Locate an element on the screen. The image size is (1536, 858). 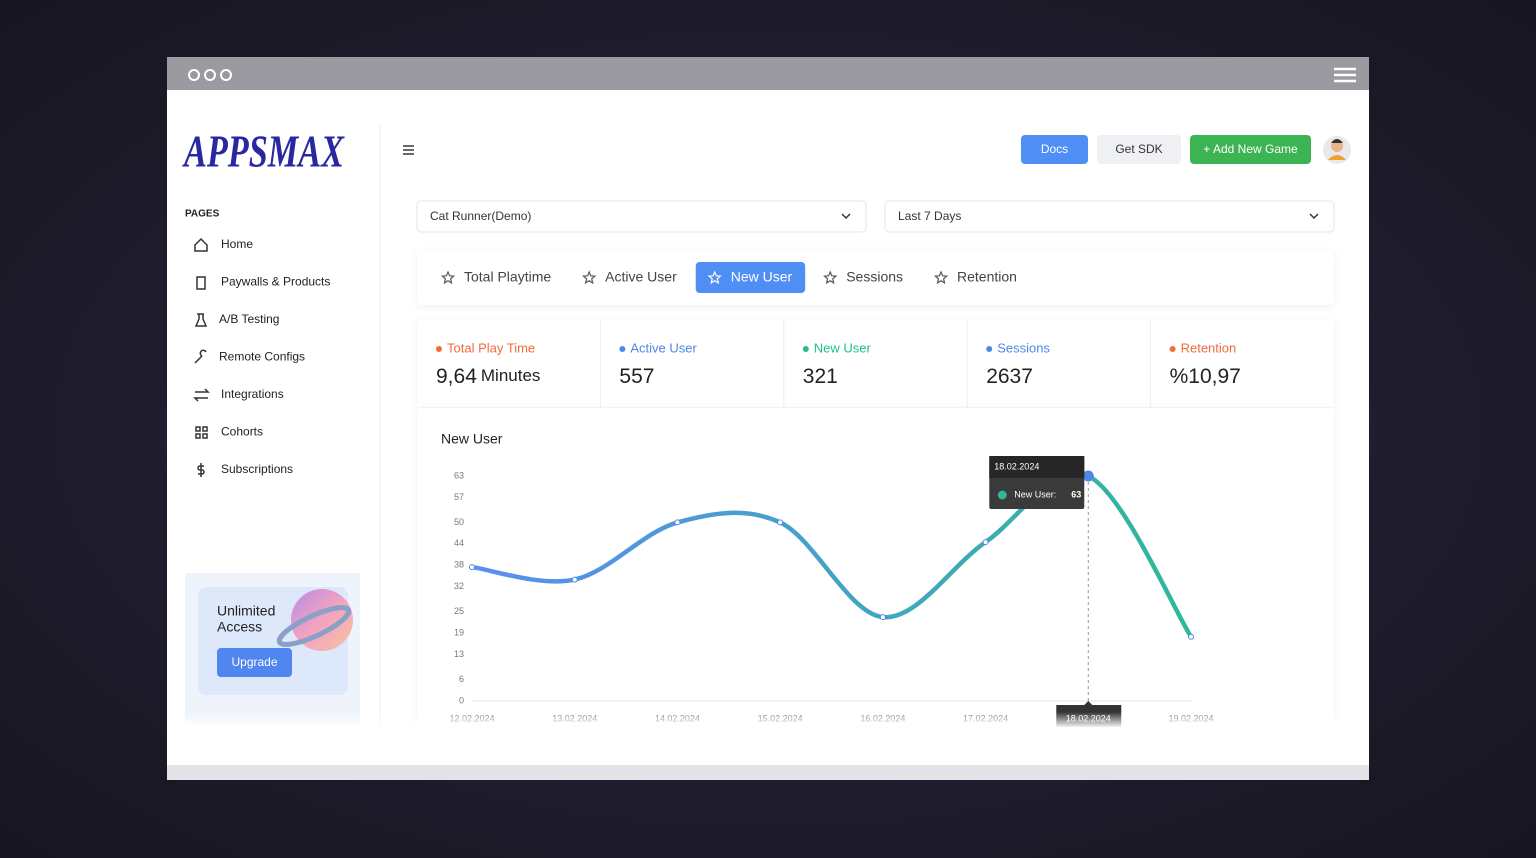
stats-panel is located at coordinates (875, 363).